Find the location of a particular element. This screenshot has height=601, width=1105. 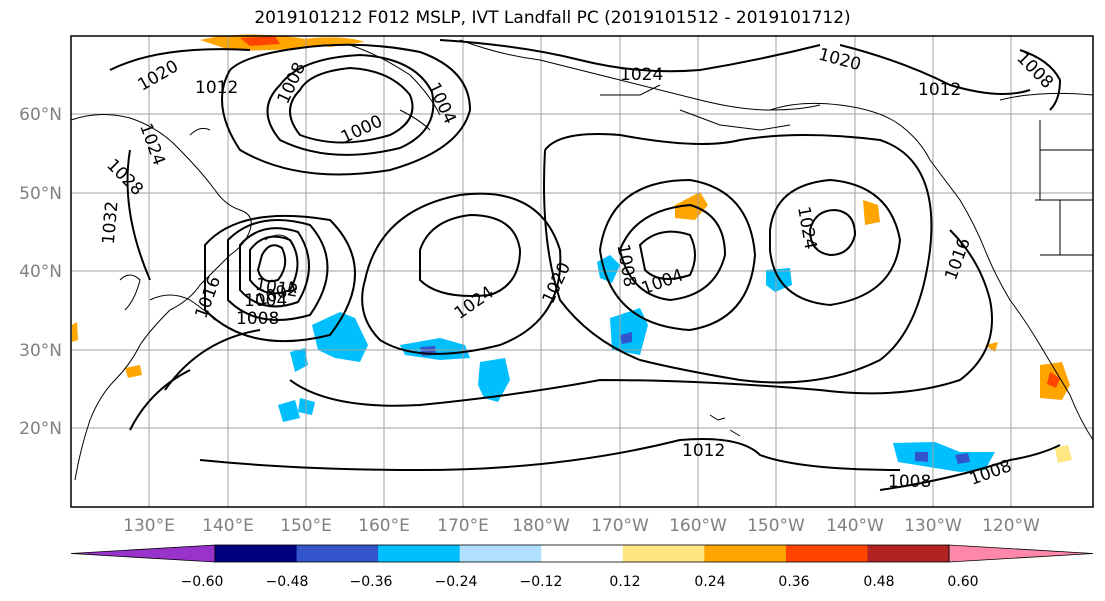

colorbar-cells is located at coordinates (582, 553).